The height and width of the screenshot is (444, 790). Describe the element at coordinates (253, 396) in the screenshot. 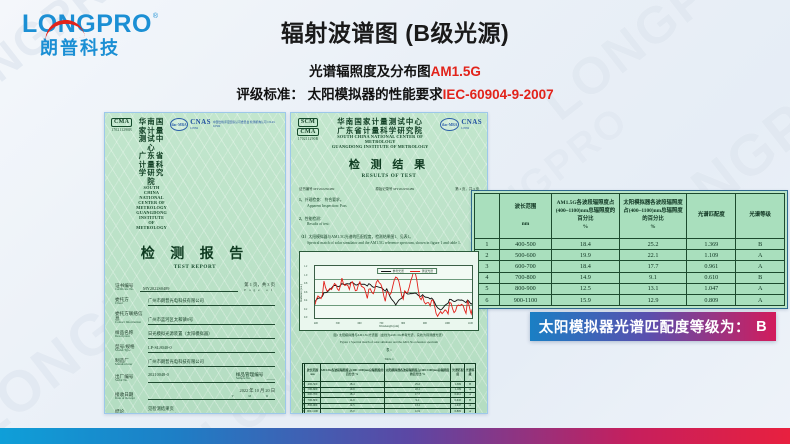

I see `receipt-date-ymd: Y M D` at that location.